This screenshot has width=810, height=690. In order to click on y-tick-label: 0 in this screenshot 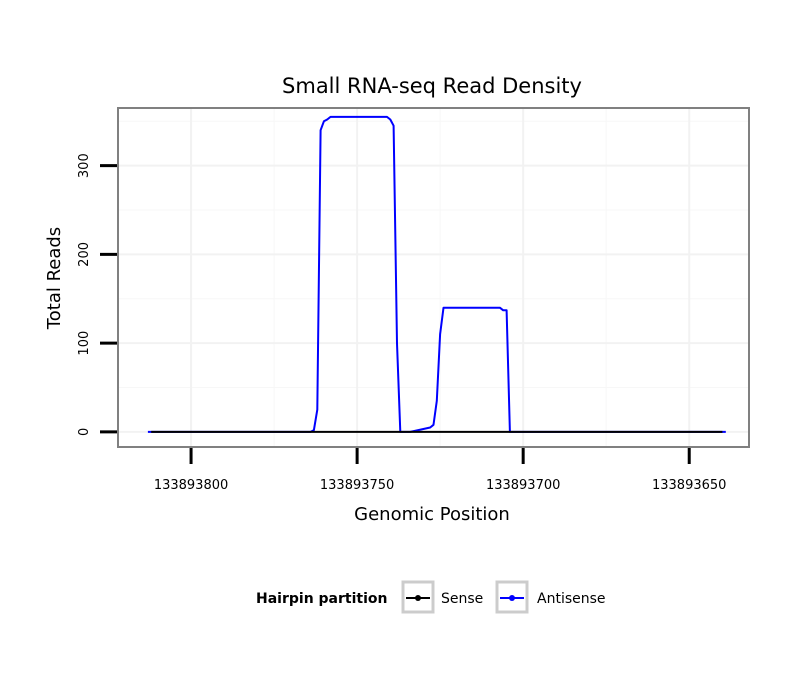, I will do `click(84, 432)`.